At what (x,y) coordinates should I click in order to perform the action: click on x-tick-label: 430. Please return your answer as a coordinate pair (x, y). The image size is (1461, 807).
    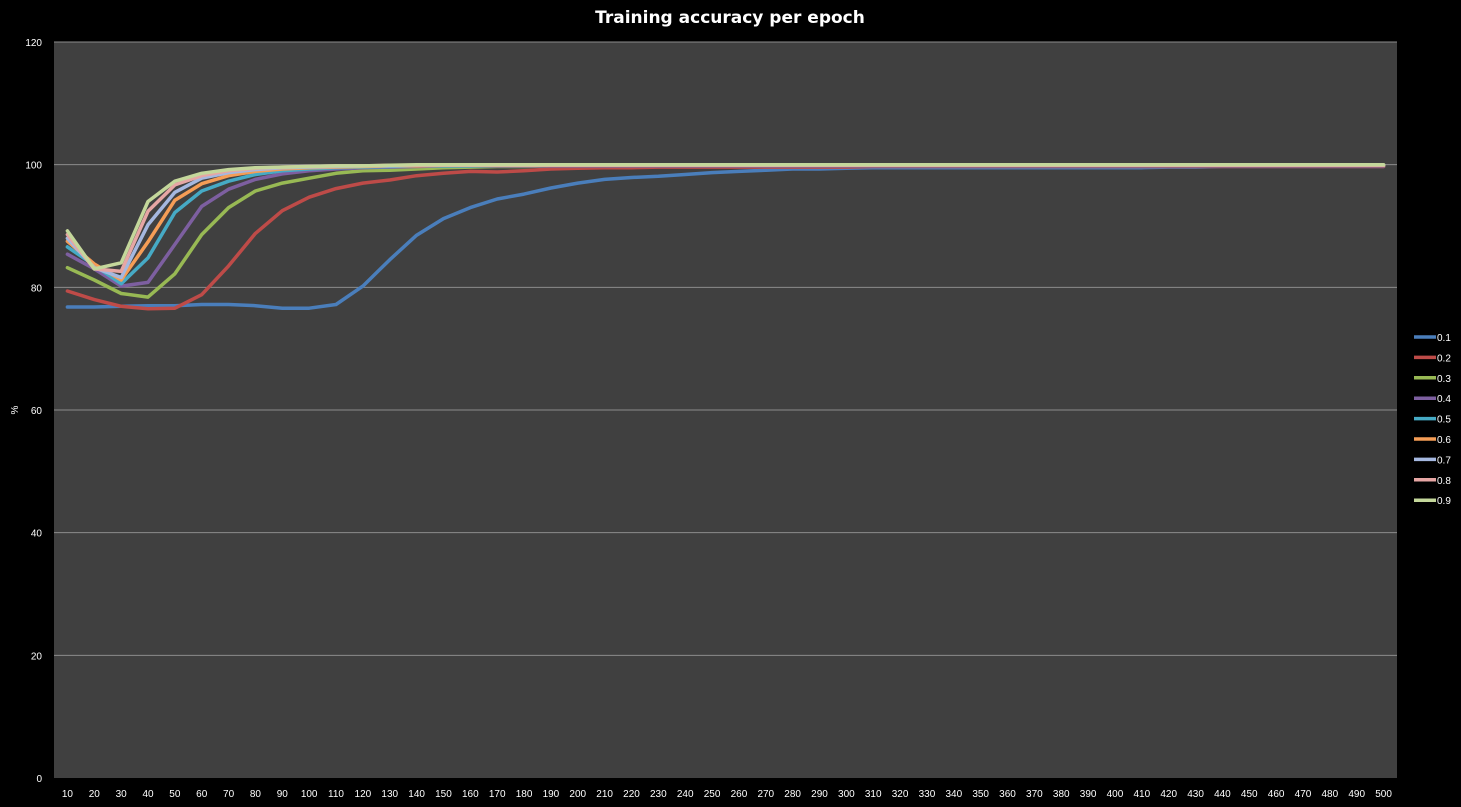
    Looking at the image, I should click on (1195, 794).